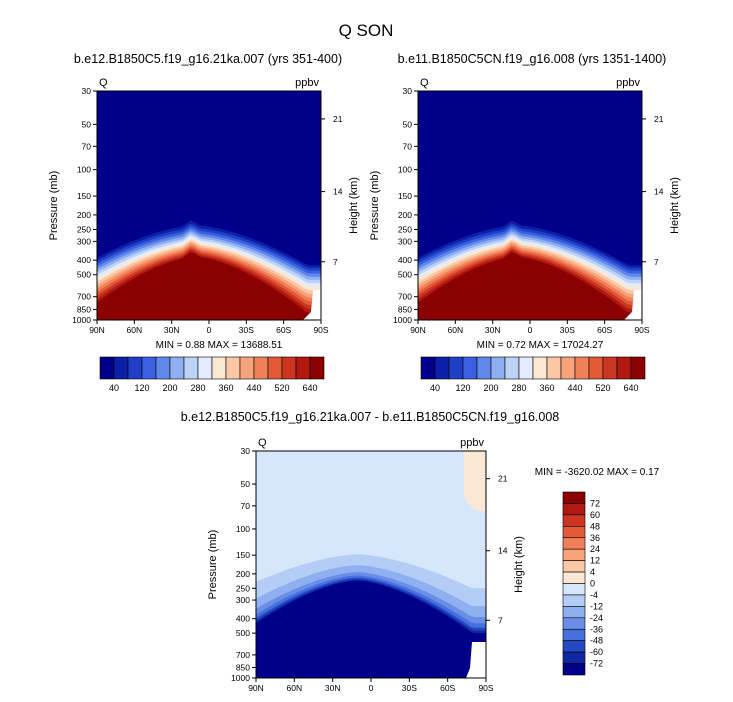 The width and height of the screenshot is (733, 702). I want to click on diff-y-tick-label: 500, so click(243, 633).